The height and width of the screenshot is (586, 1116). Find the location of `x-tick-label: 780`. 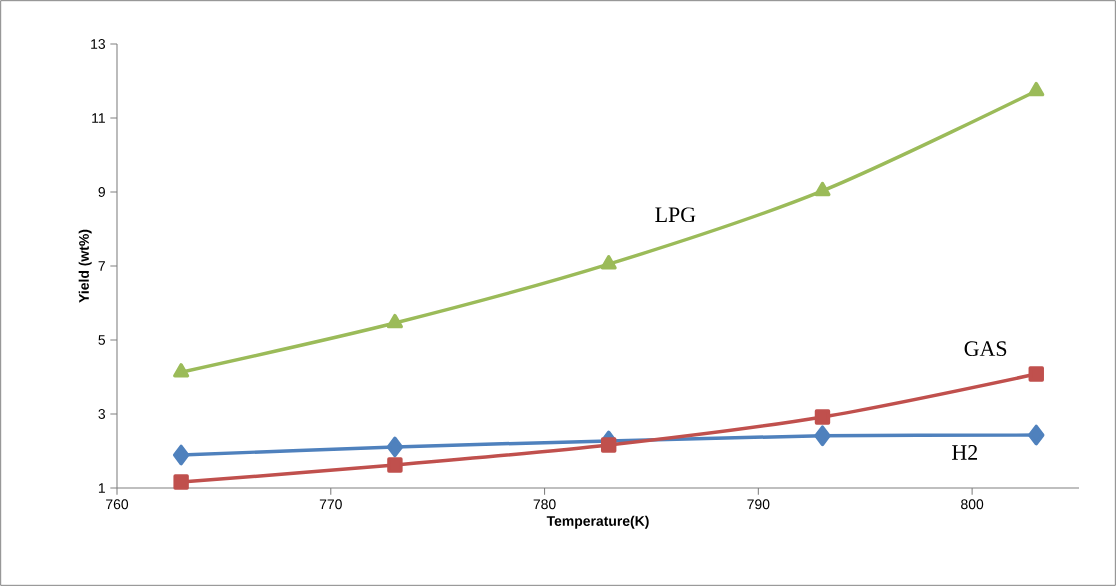

x-tick-label: 780 is located at coordinates (544, 504).